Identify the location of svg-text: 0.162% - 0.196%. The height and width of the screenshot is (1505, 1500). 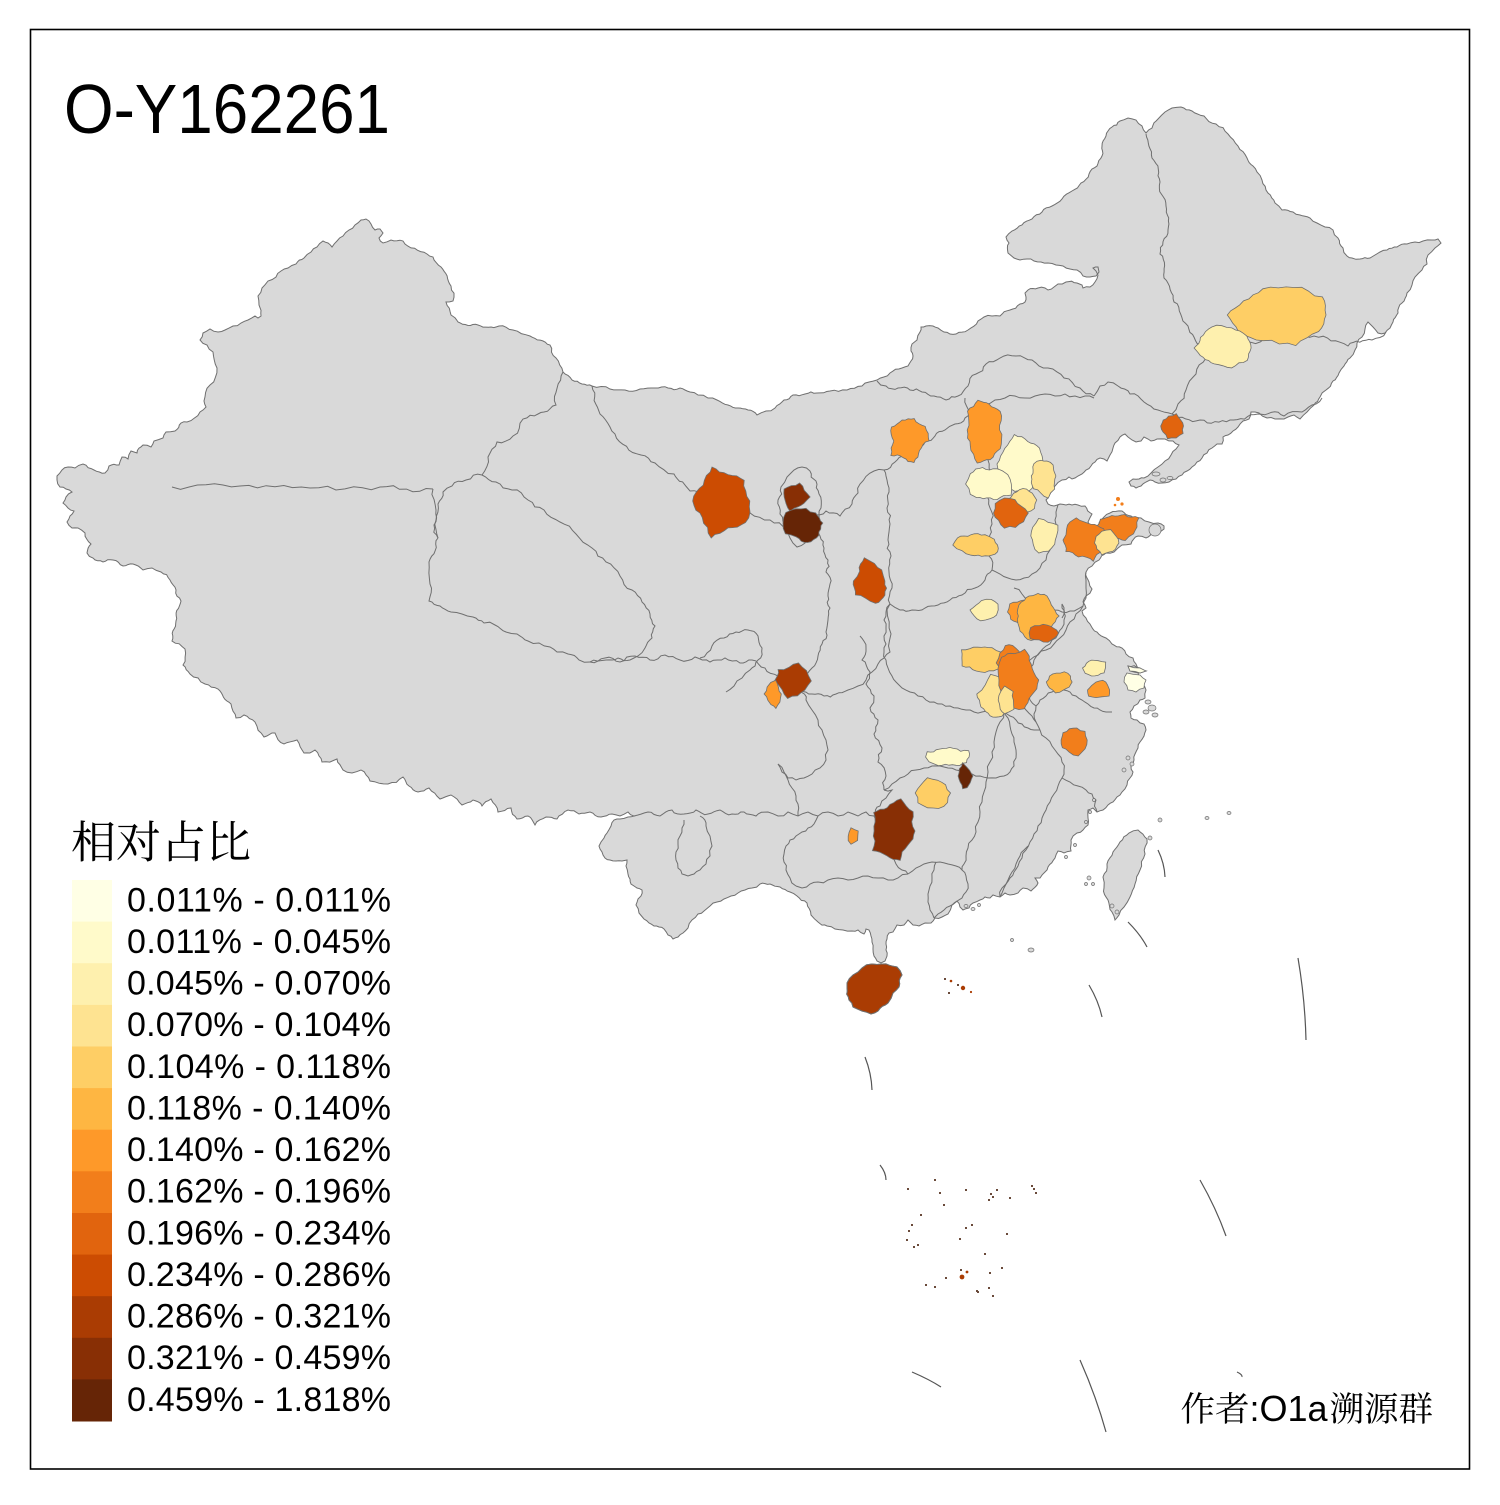
(259, 1192).